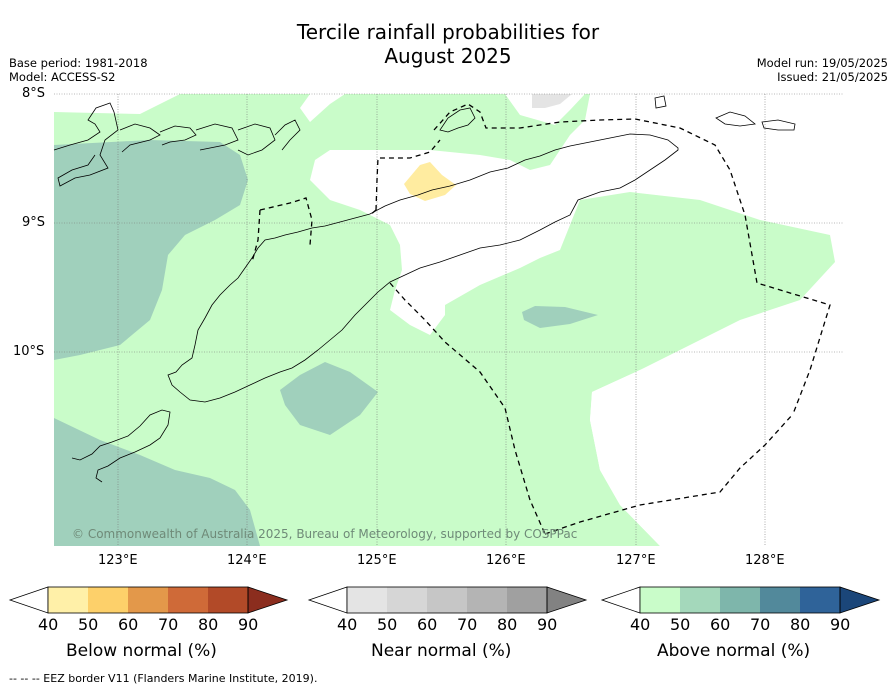 The image size is (896, 690). I want to click on lon-label-123e: 123°E, so click(118, 560).